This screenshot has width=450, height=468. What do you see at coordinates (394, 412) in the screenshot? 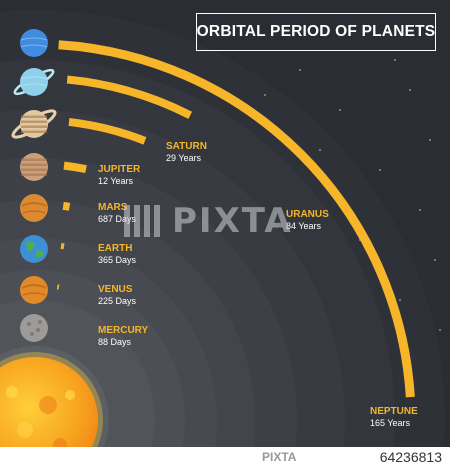
I see `planet-name: NEPTUNE` at bounding box center [394, 412].